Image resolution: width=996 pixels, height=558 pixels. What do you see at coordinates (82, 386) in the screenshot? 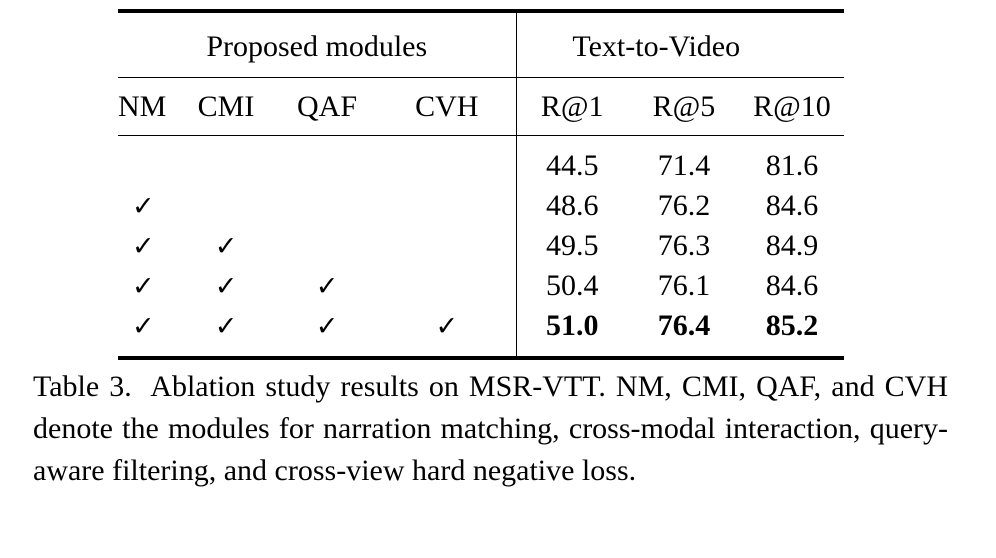
I see `caption-label: Table 3.` at bounding box center [82, 386].